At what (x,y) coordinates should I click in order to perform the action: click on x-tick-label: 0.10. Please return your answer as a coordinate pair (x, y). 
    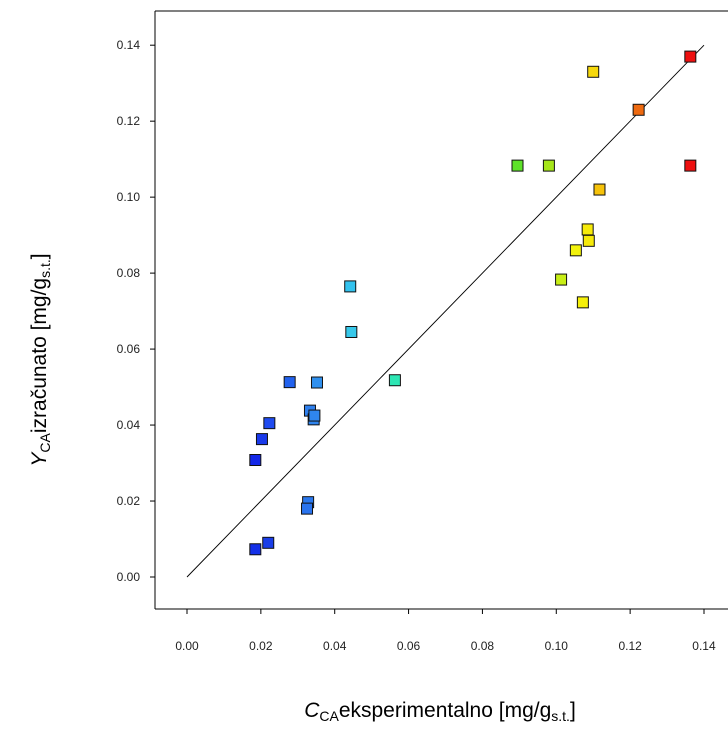
    Looking at the image, I should click on (557, 646).